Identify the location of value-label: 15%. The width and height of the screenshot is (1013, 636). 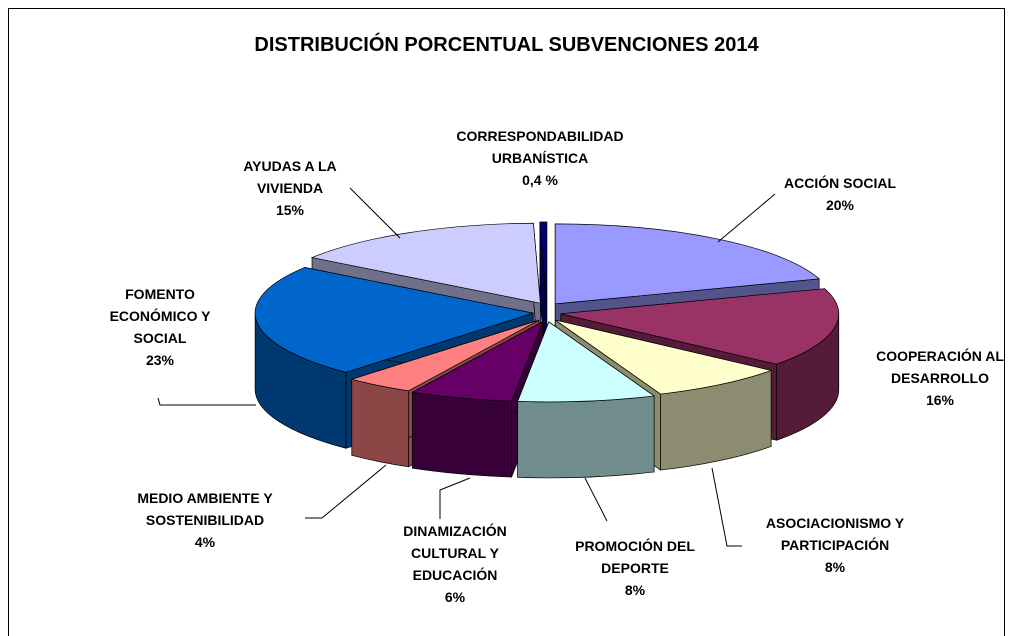
(290, 210).